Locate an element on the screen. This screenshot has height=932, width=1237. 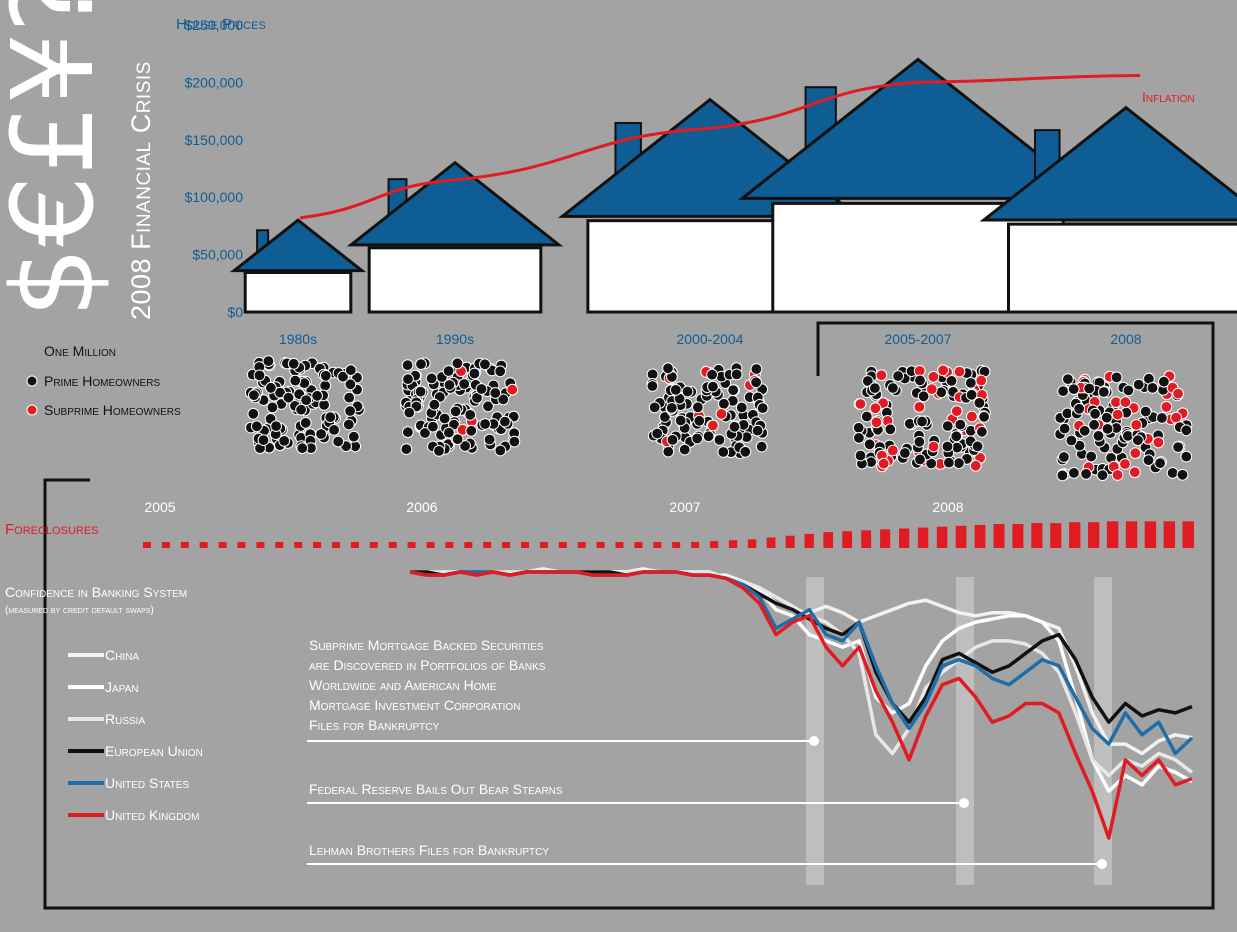
legend-label-european-union: European Union is located at coordinates (154, 751).